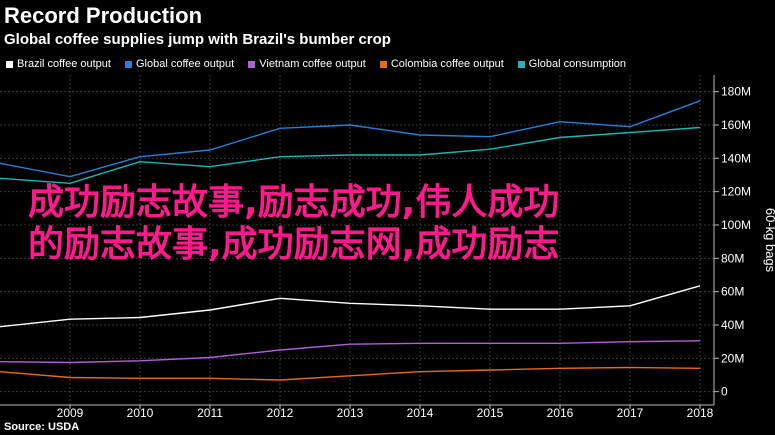 This screenshot has height=435, width=775. I want to click on watermark-text: 成功励志故事,励志成功,伟人成功 的励志故事,成功励志网,成功励志, so click(293, 224).